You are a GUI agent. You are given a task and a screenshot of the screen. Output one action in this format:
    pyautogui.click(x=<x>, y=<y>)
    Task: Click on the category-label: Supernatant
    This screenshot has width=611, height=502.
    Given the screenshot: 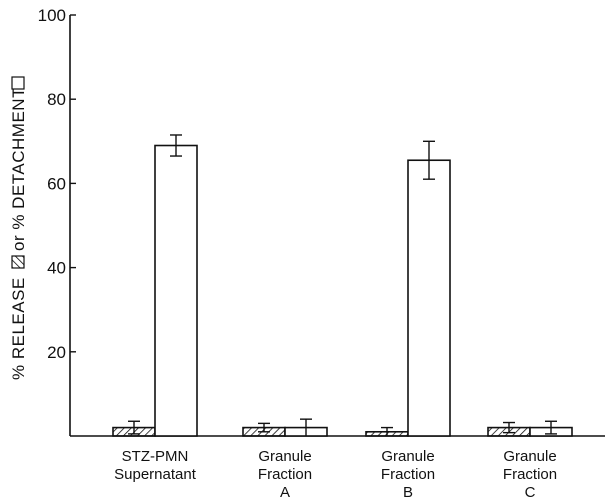 What is the action you would take?
    pyautogui.click(x=155, y=474)
    